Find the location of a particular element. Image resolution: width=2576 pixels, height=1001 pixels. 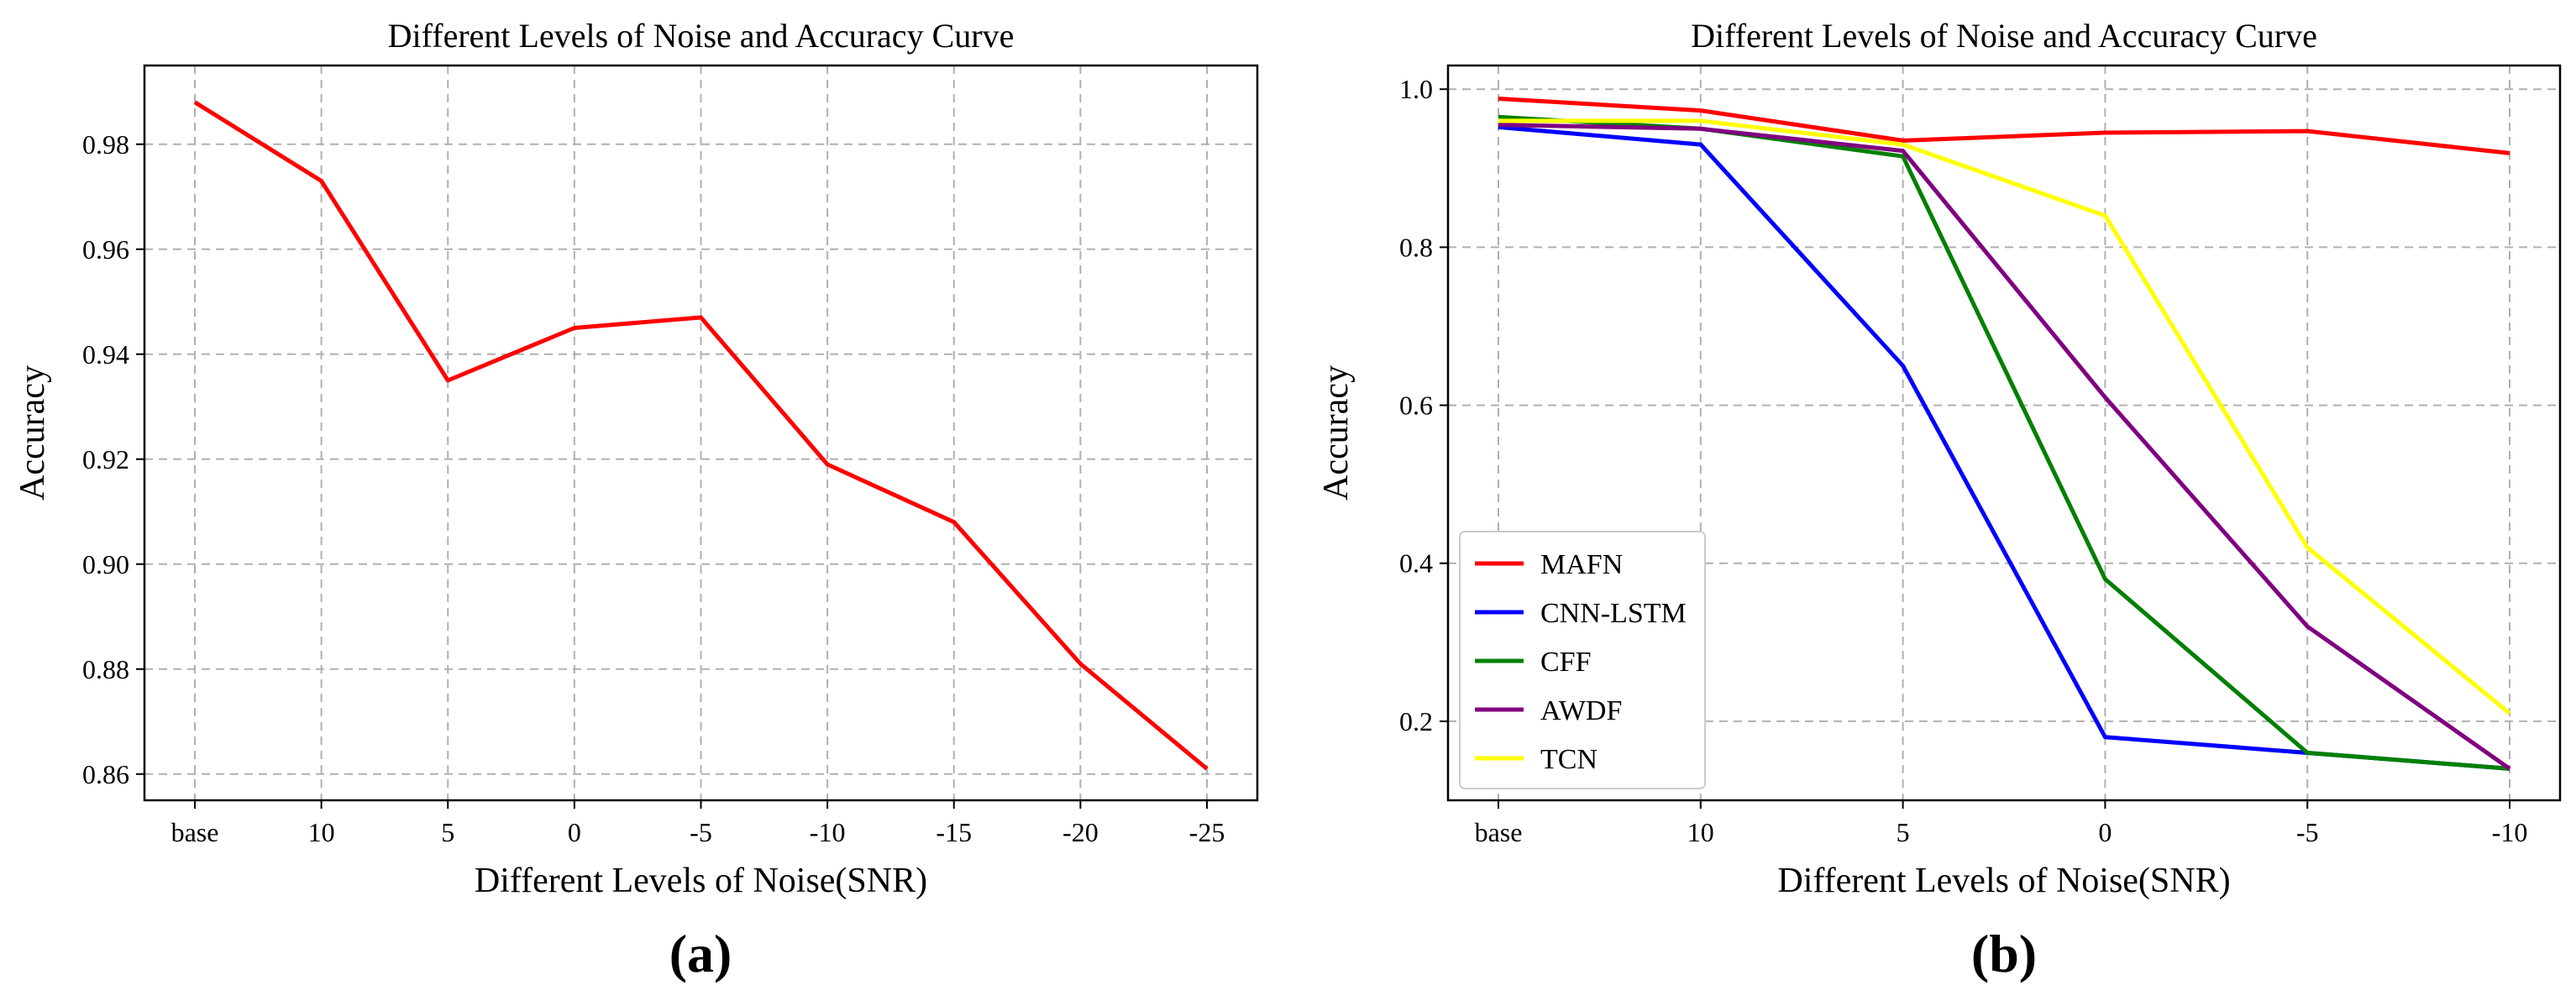

y-tick-label: 0.86 is located at coordinates (105, 774).